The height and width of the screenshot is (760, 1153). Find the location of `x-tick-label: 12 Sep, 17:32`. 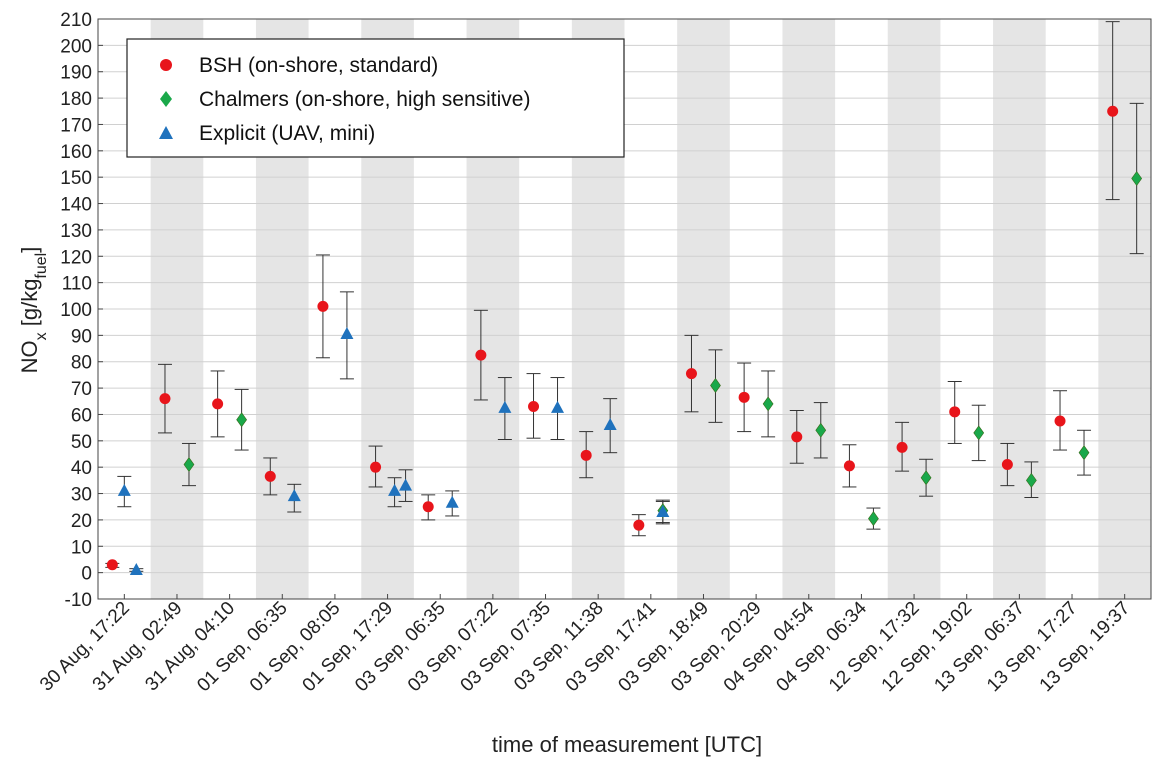

x-tick-label: 12 Sep, 17:32 is located at coordinates (874, 647).